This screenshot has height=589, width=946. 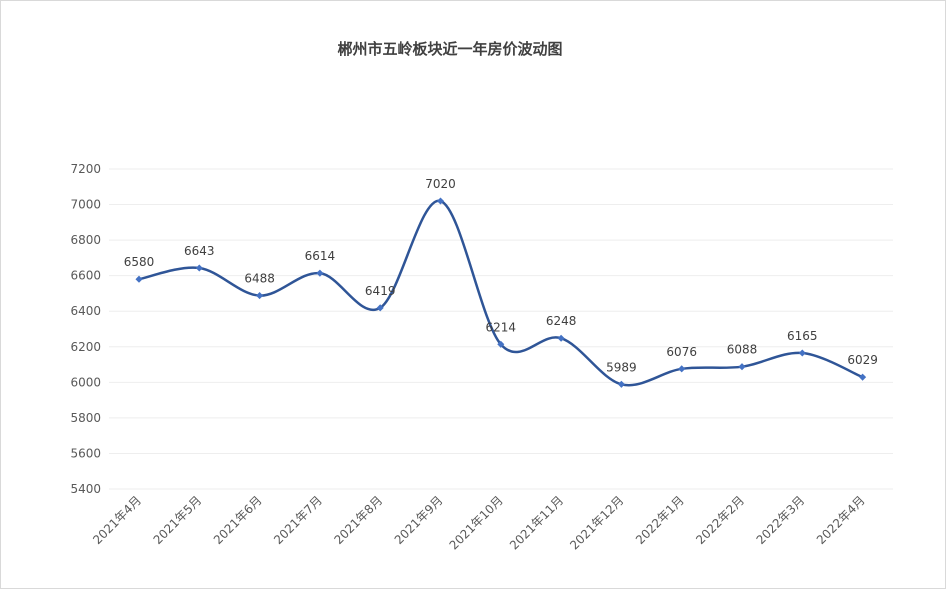 What do you see at coordinates (178, 520) in the screenshot?
I see `x-tick-label: 2021年5月` at bounding box center [178, 520].